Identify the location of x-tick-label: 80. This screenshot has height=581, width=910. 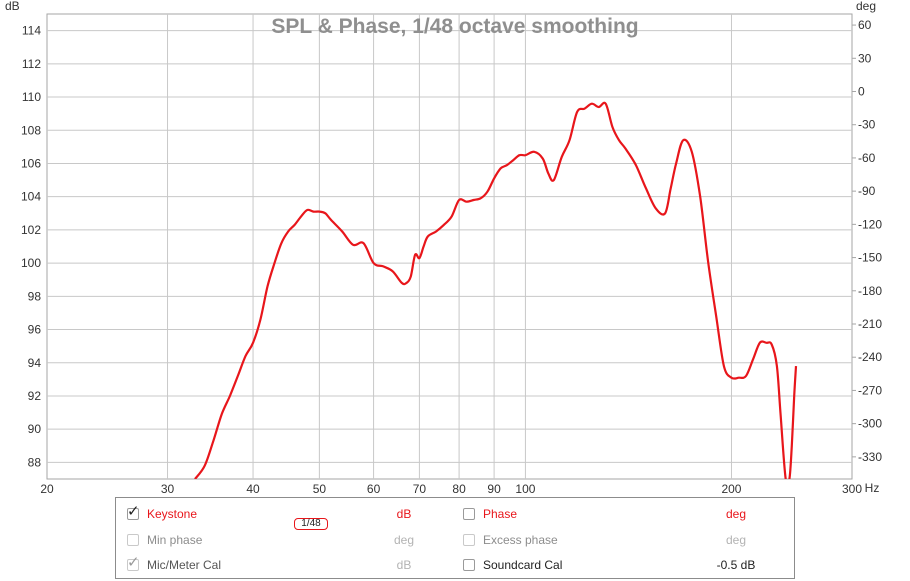
(459, 489).